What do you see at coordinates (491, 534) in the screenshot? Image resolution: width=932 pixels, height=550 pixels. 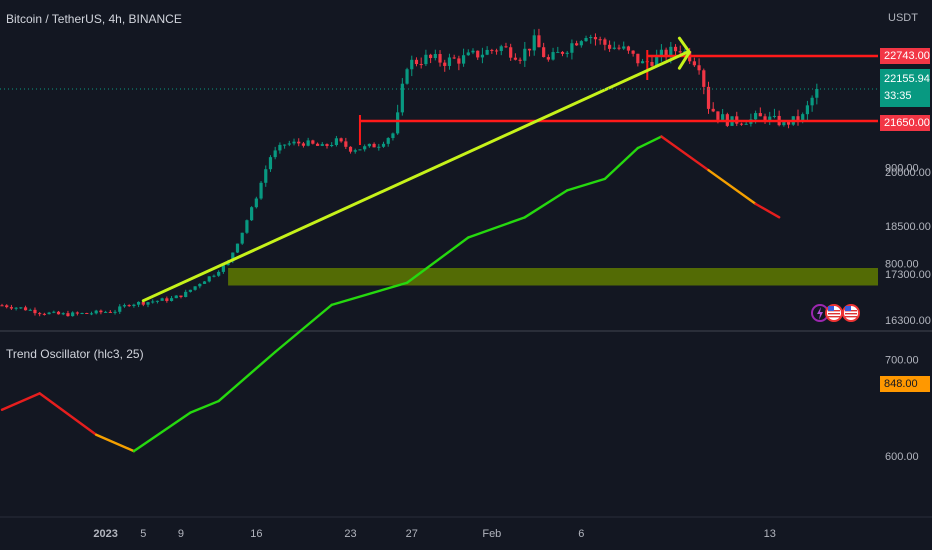 I see `time-axis-label: Feb` at bounding box center [491, 534].